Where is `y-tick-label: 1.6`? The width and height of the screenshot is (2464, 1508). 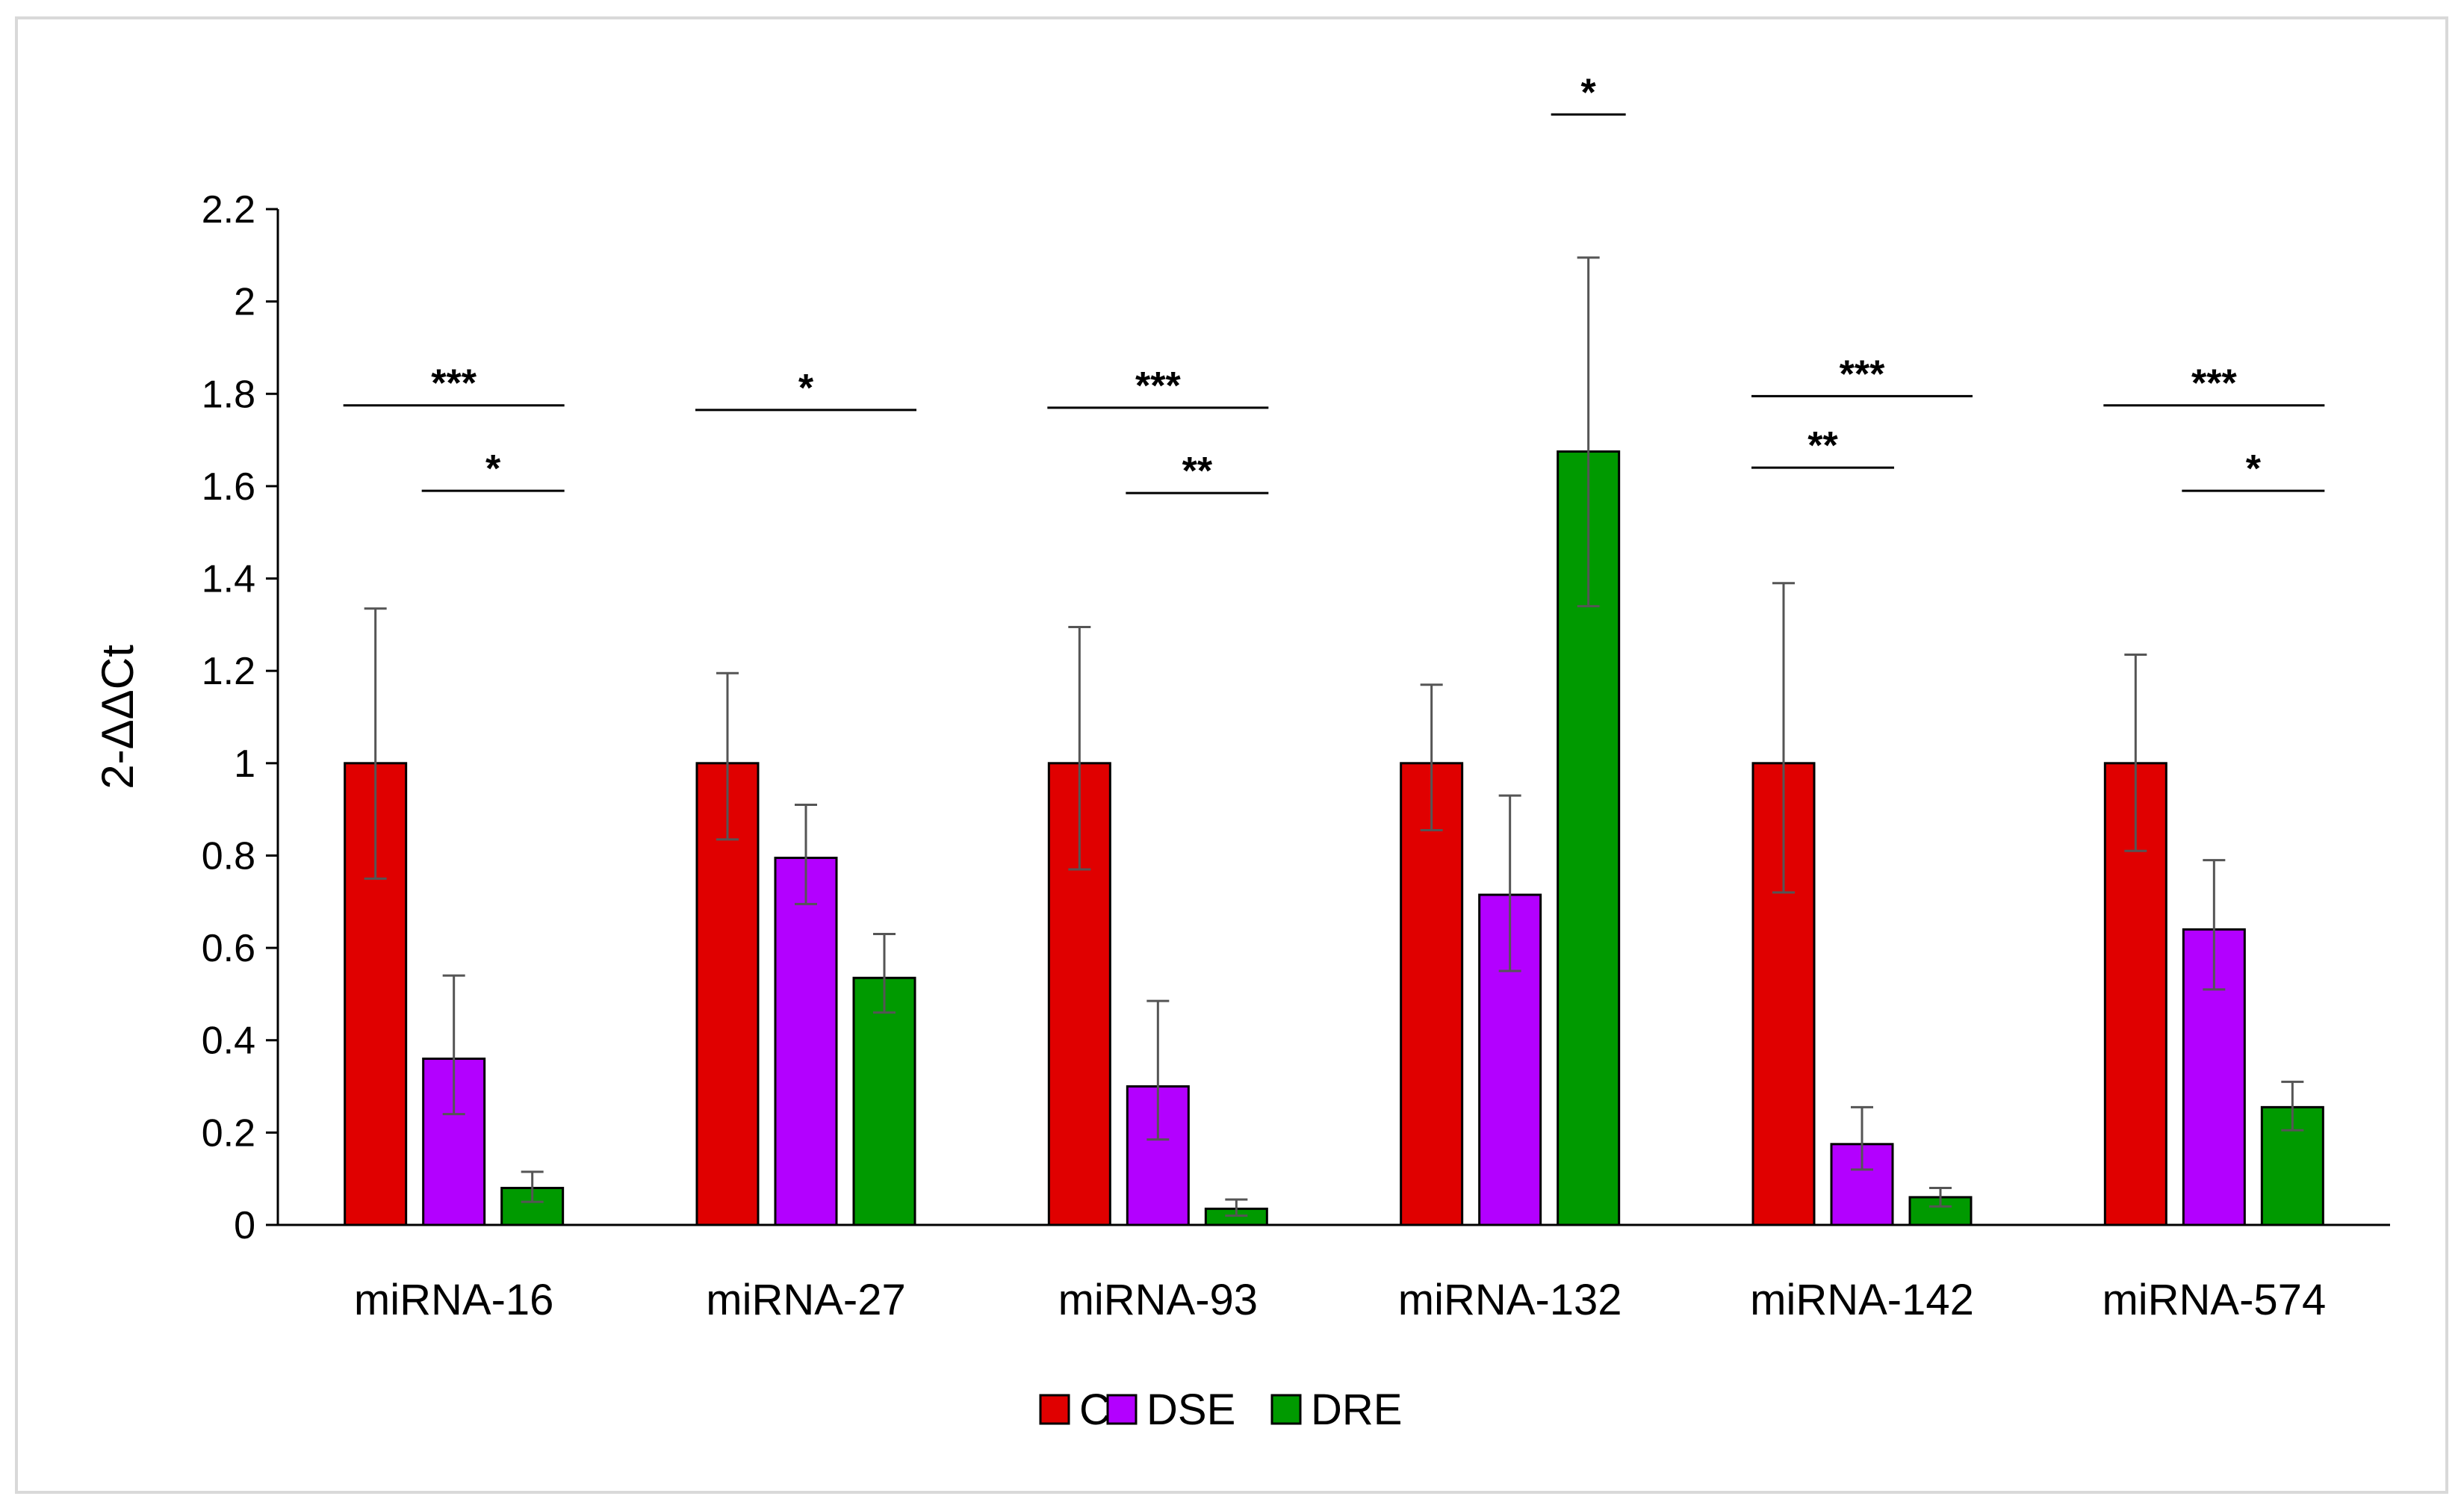
y-tick-label: 1.6 is located at coordinates (228, 487).